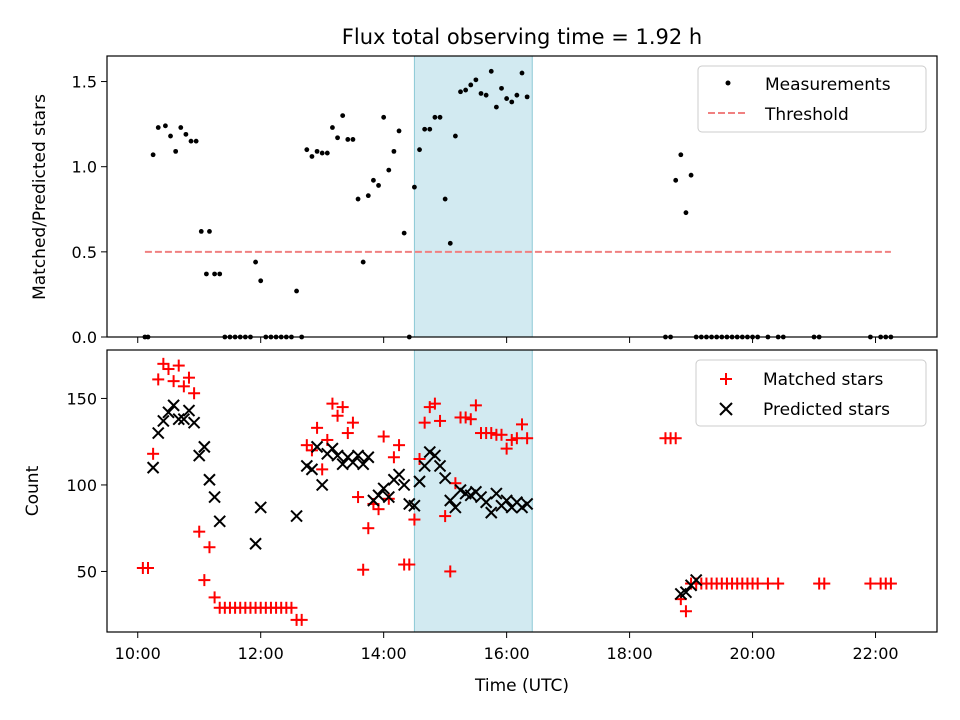 This screenshot has width=960, height=720. Describe the element at coordinates (522, 37) in the screenshot. I see `chart-title: Flux total observing time = 1.92 h` at that location.